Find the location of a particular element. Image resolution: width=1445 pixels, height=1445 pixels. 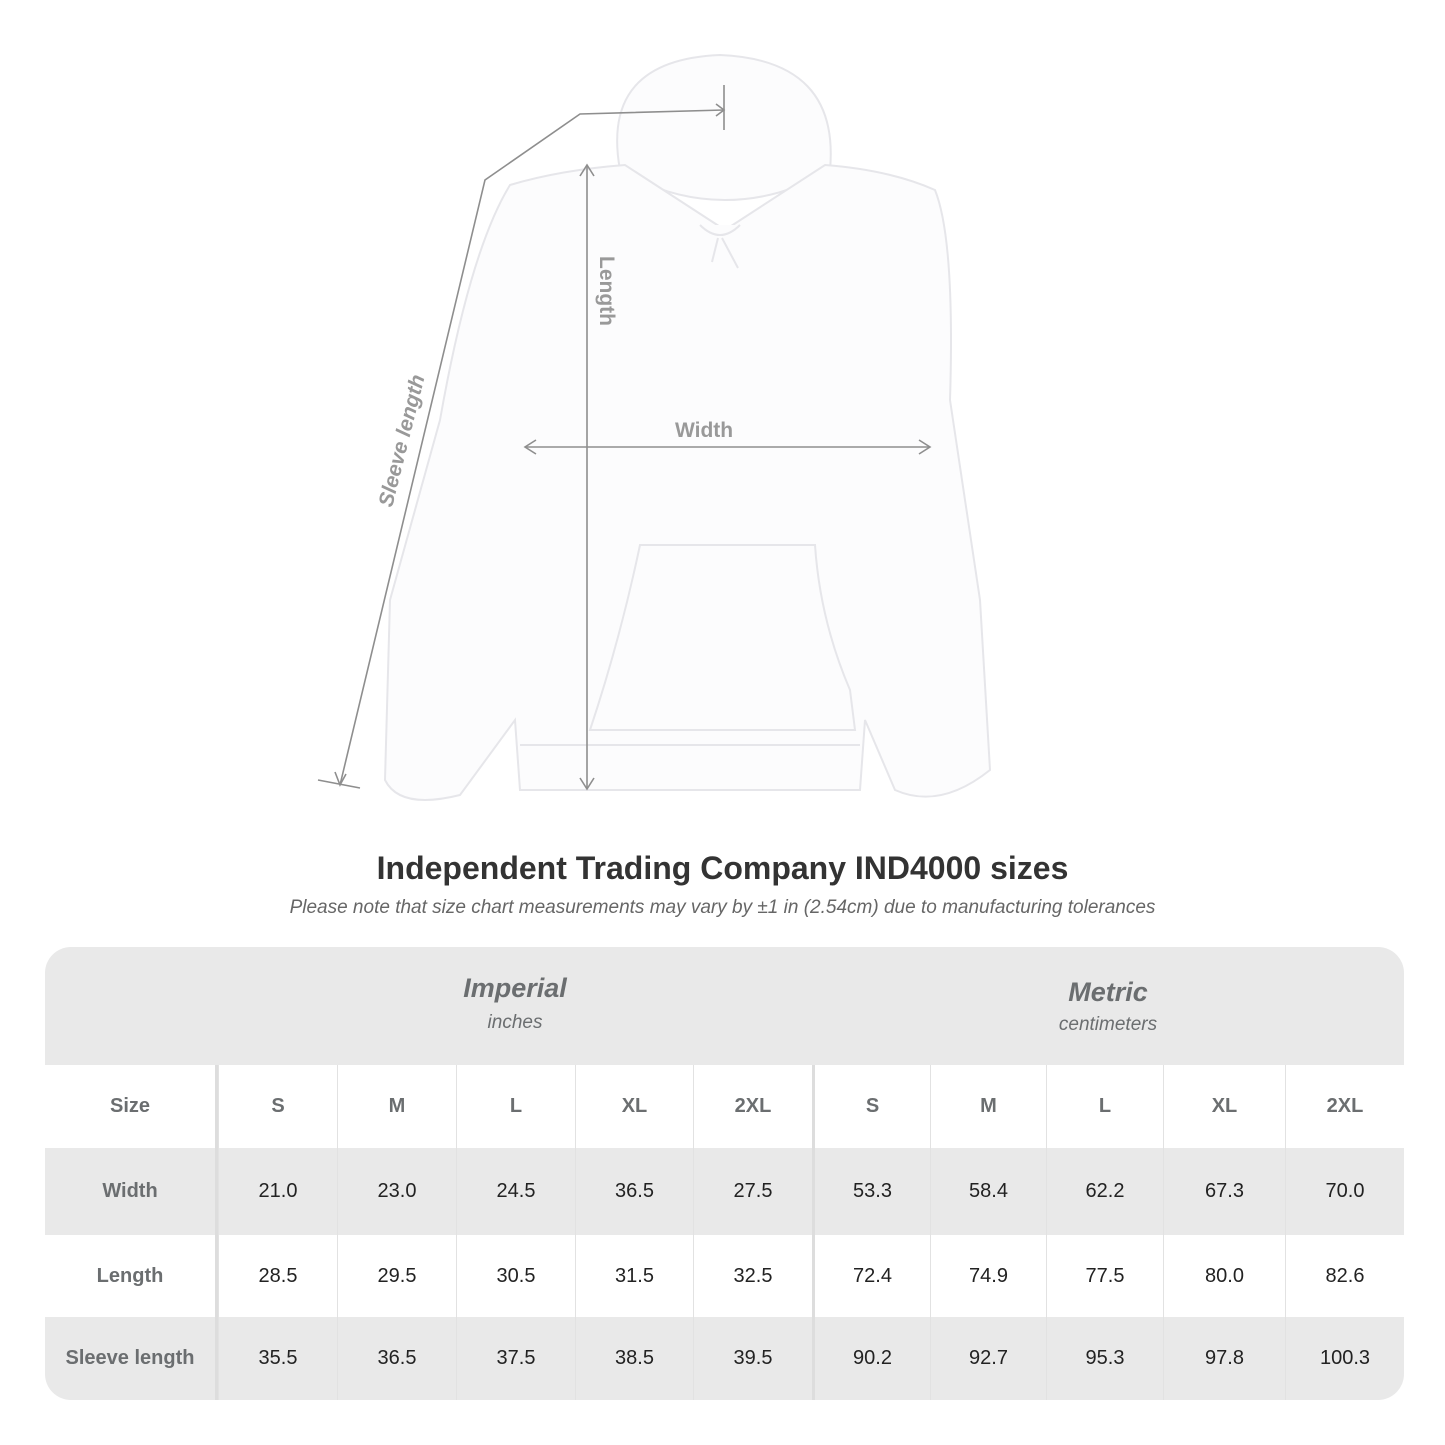

table-cell: 67.3 is located at coordinates (1224, 1191).